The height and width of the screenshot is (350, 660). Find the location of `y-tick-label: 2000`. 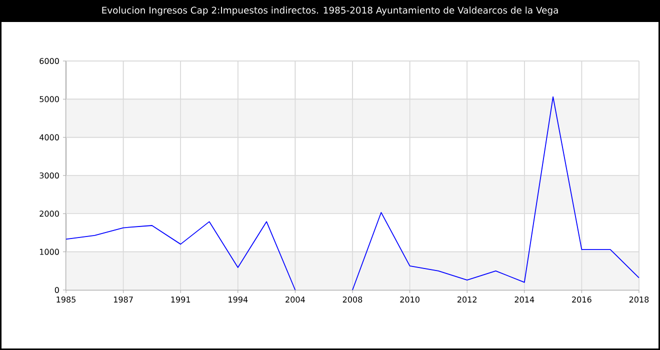

y-tick-label: 2000 is located at coordinates (49, 213).